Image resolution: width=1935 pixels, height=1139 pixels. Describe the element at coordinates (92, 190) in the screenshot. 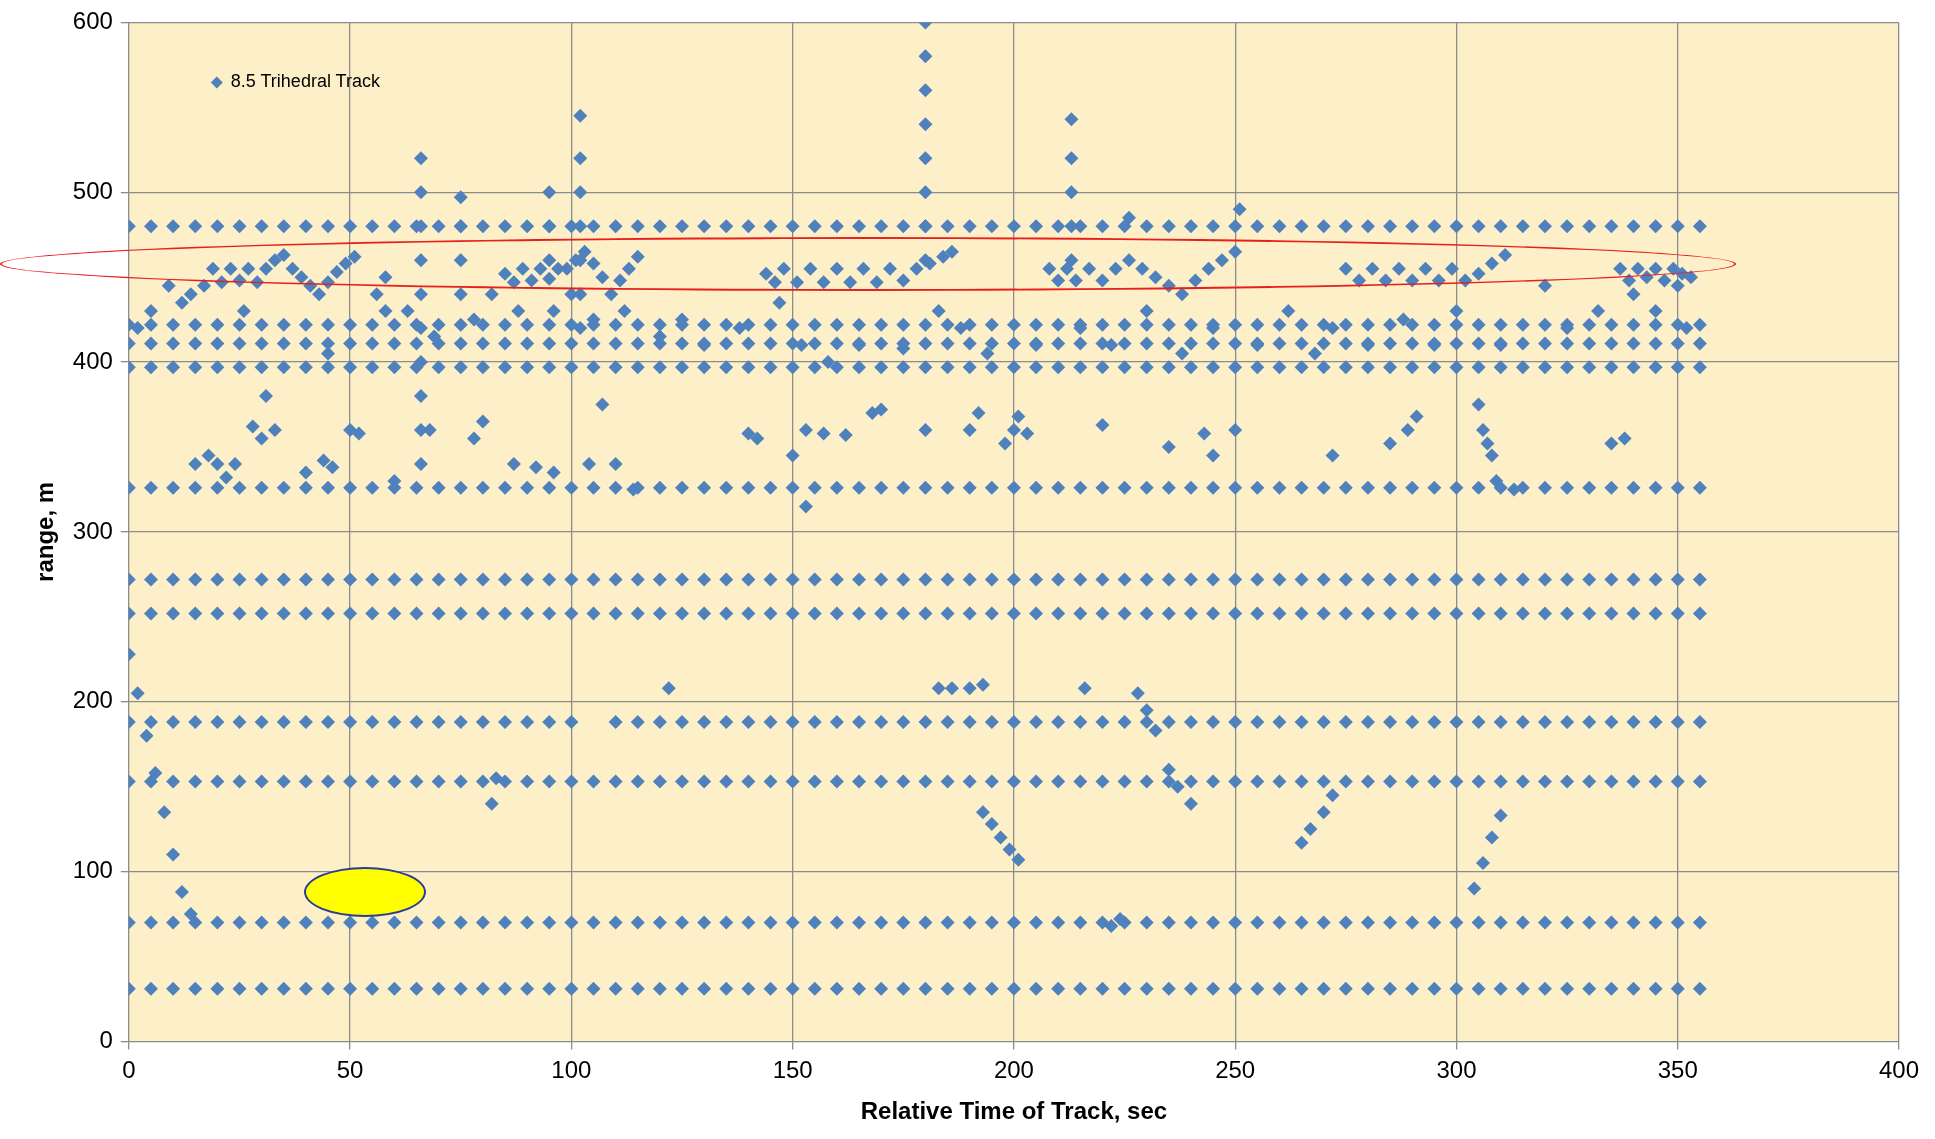

I see `y-tick-label: 500` at that location.